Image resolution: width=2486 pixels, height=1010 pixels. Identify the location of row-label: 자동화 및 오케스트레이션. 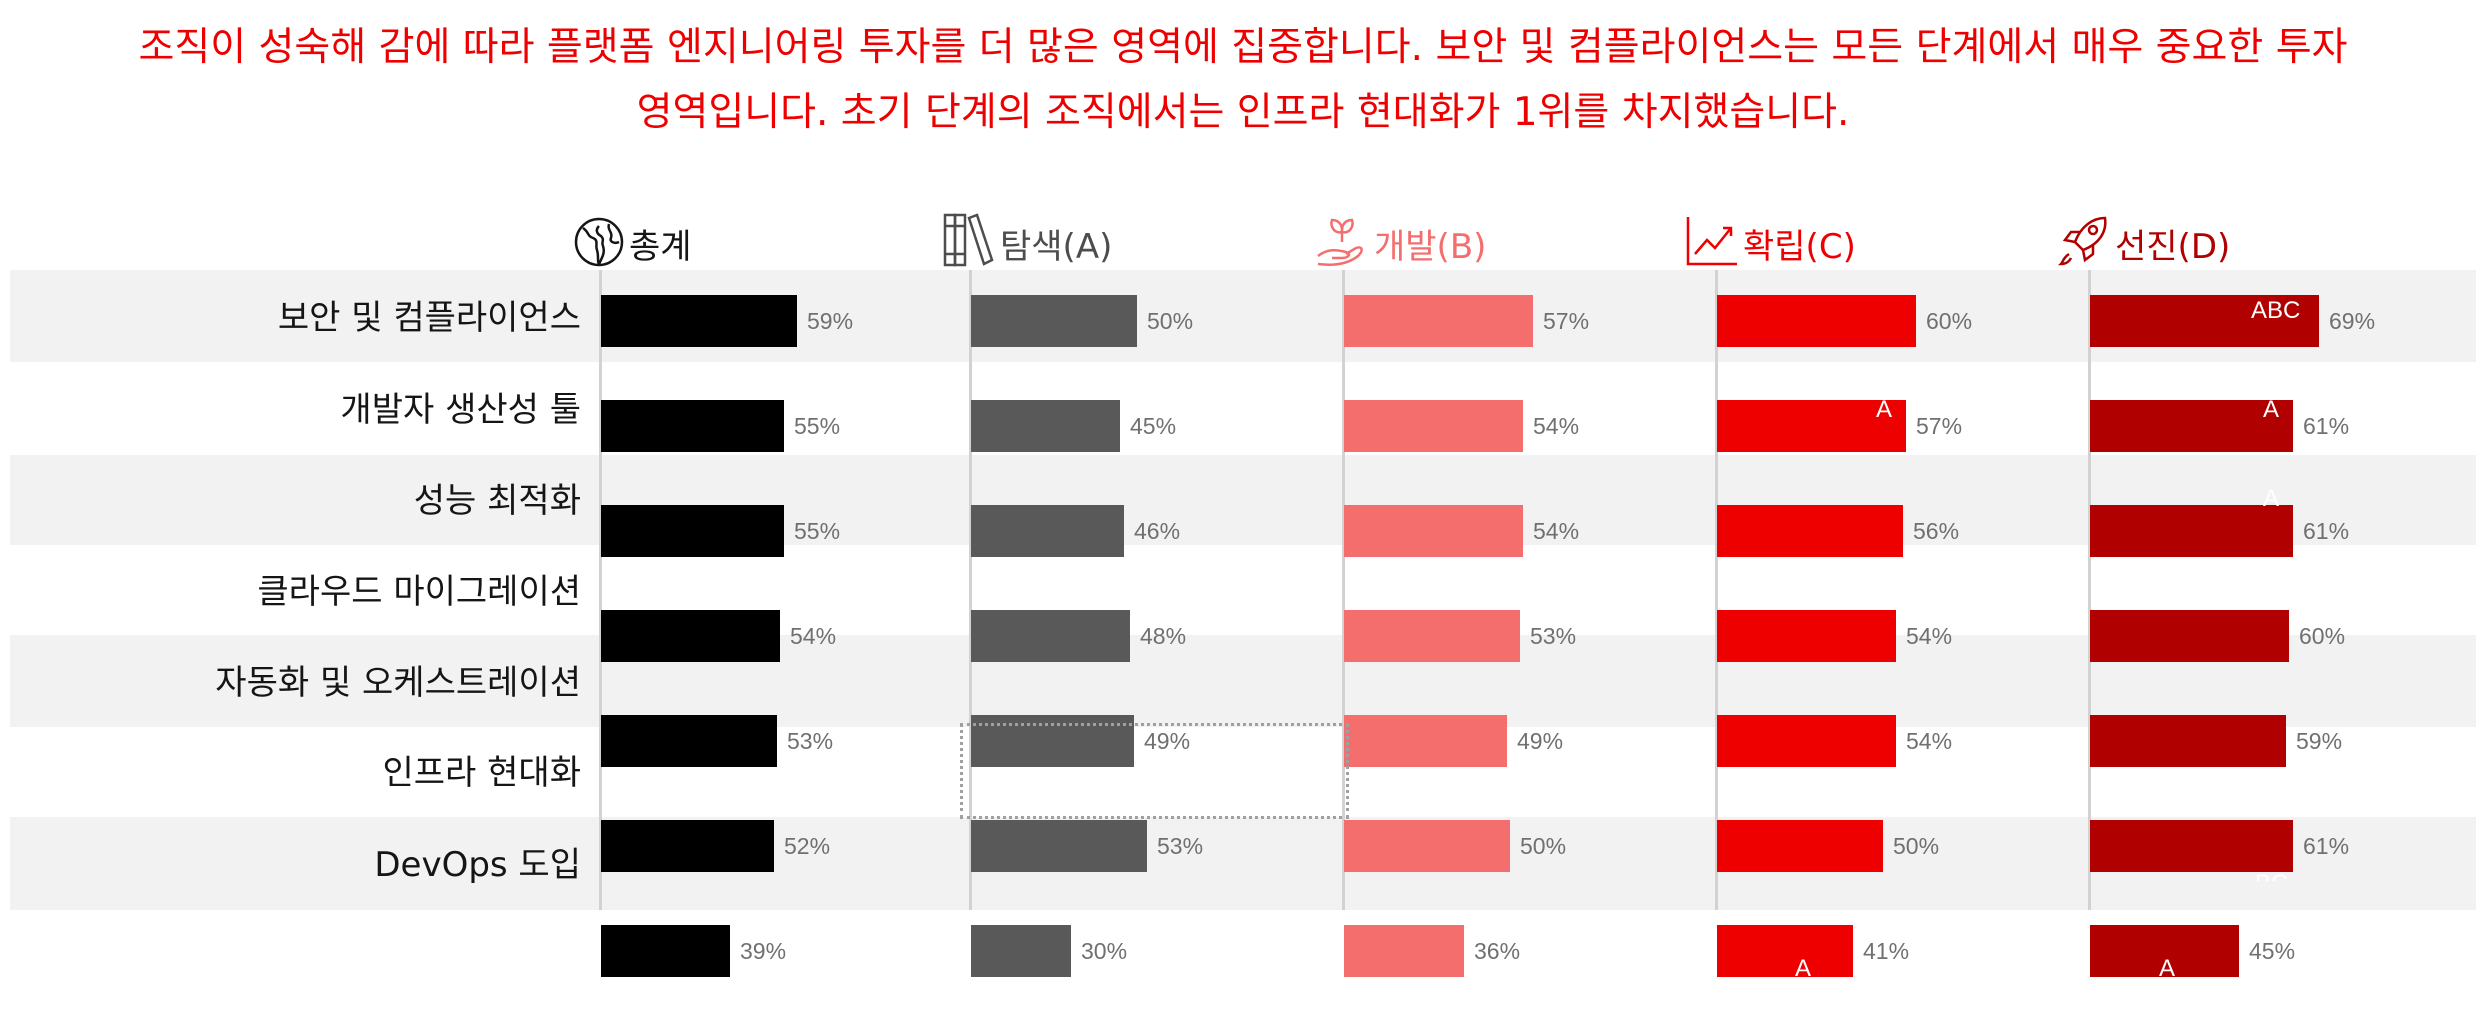
(398, 683).